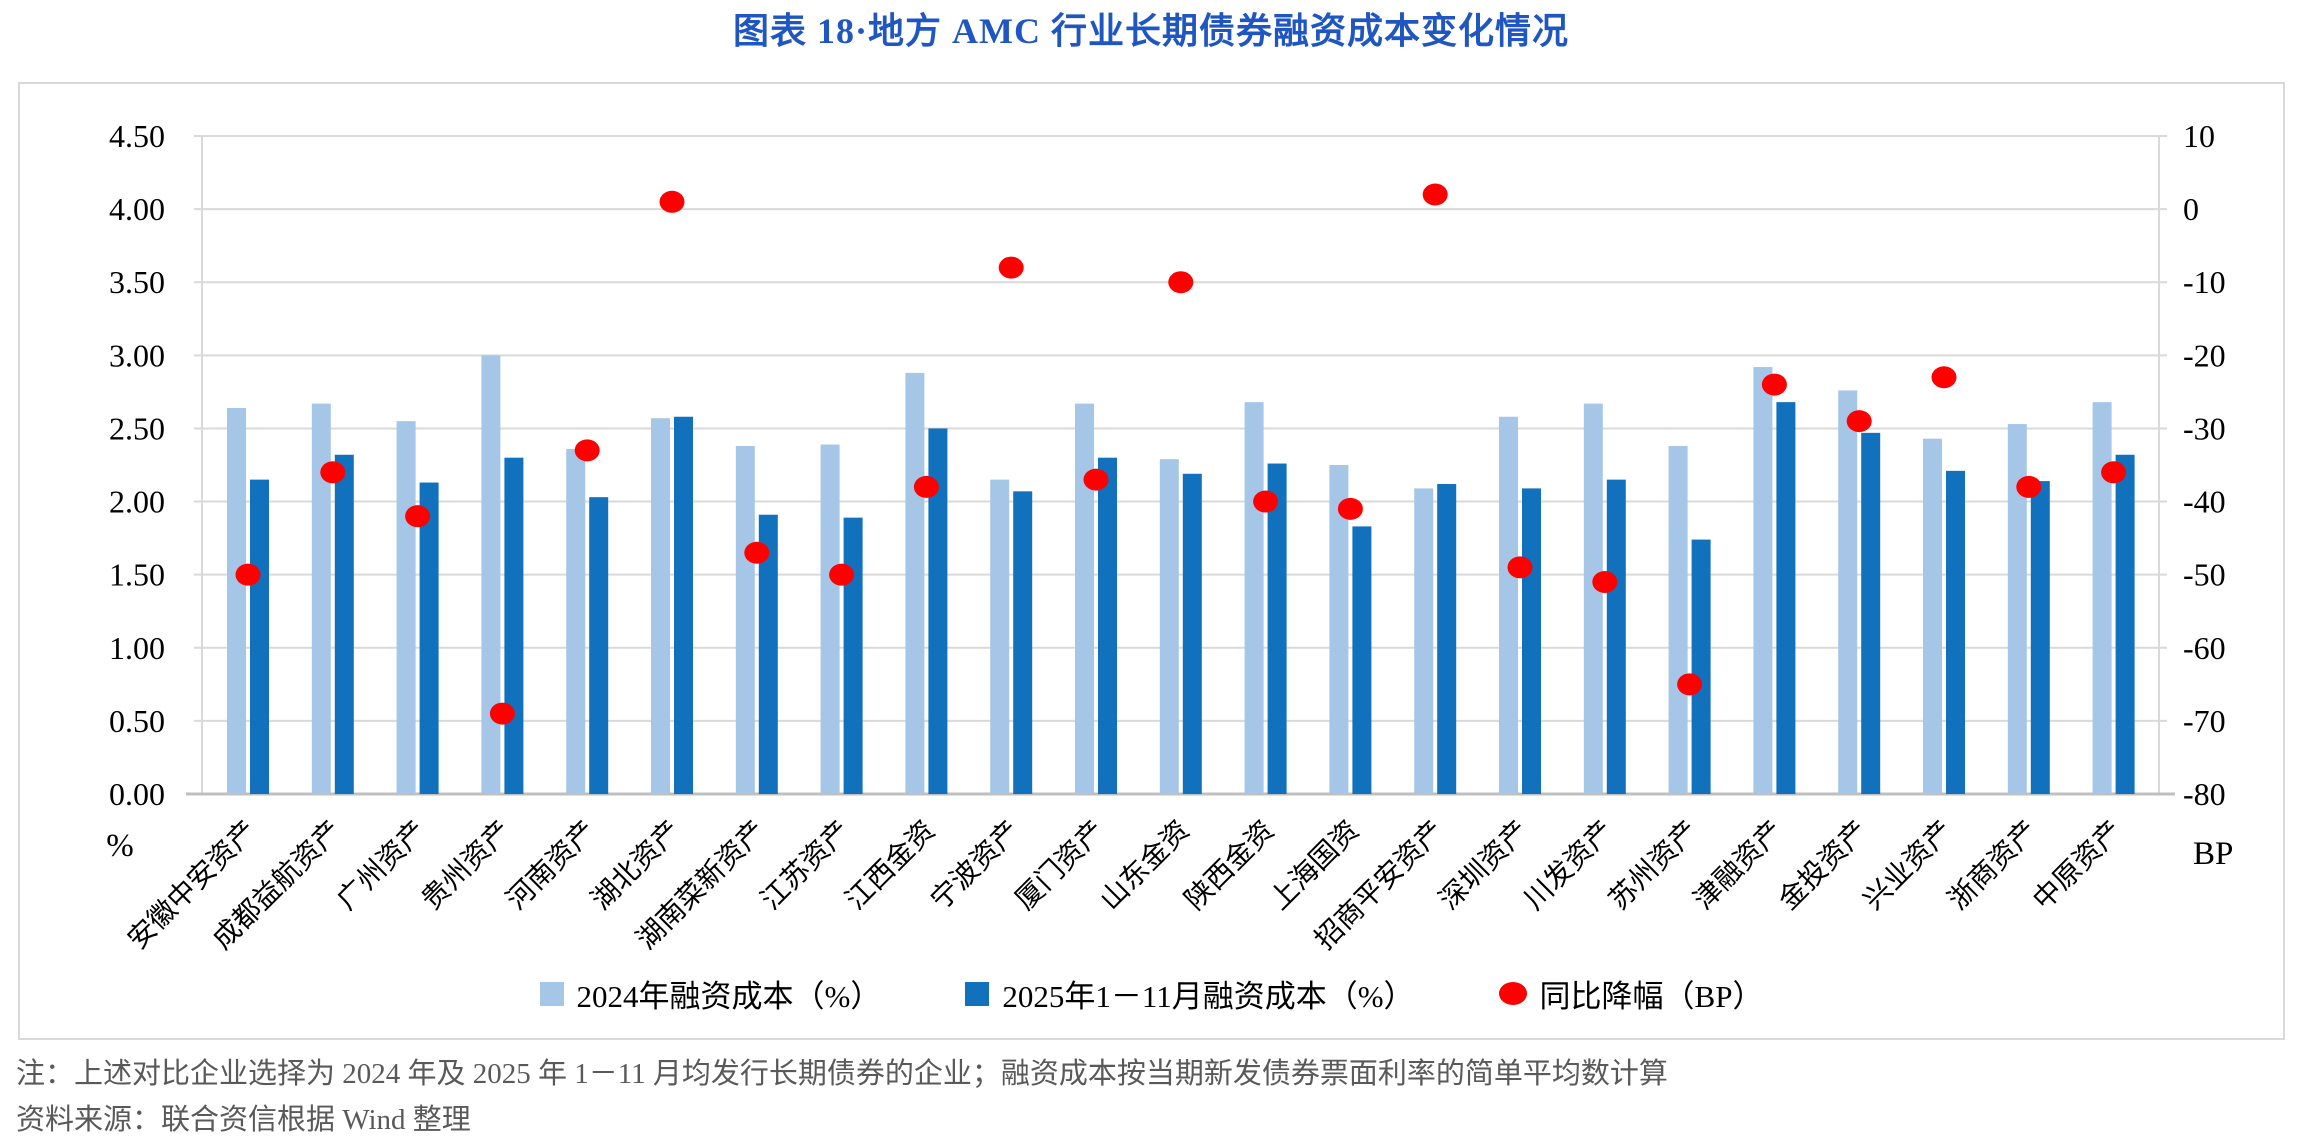 This screenshot has width=2302, height=1142. Describe the element at coordinates (2191, 209) in the screenshot. I see `svg-text: 0` at that location.